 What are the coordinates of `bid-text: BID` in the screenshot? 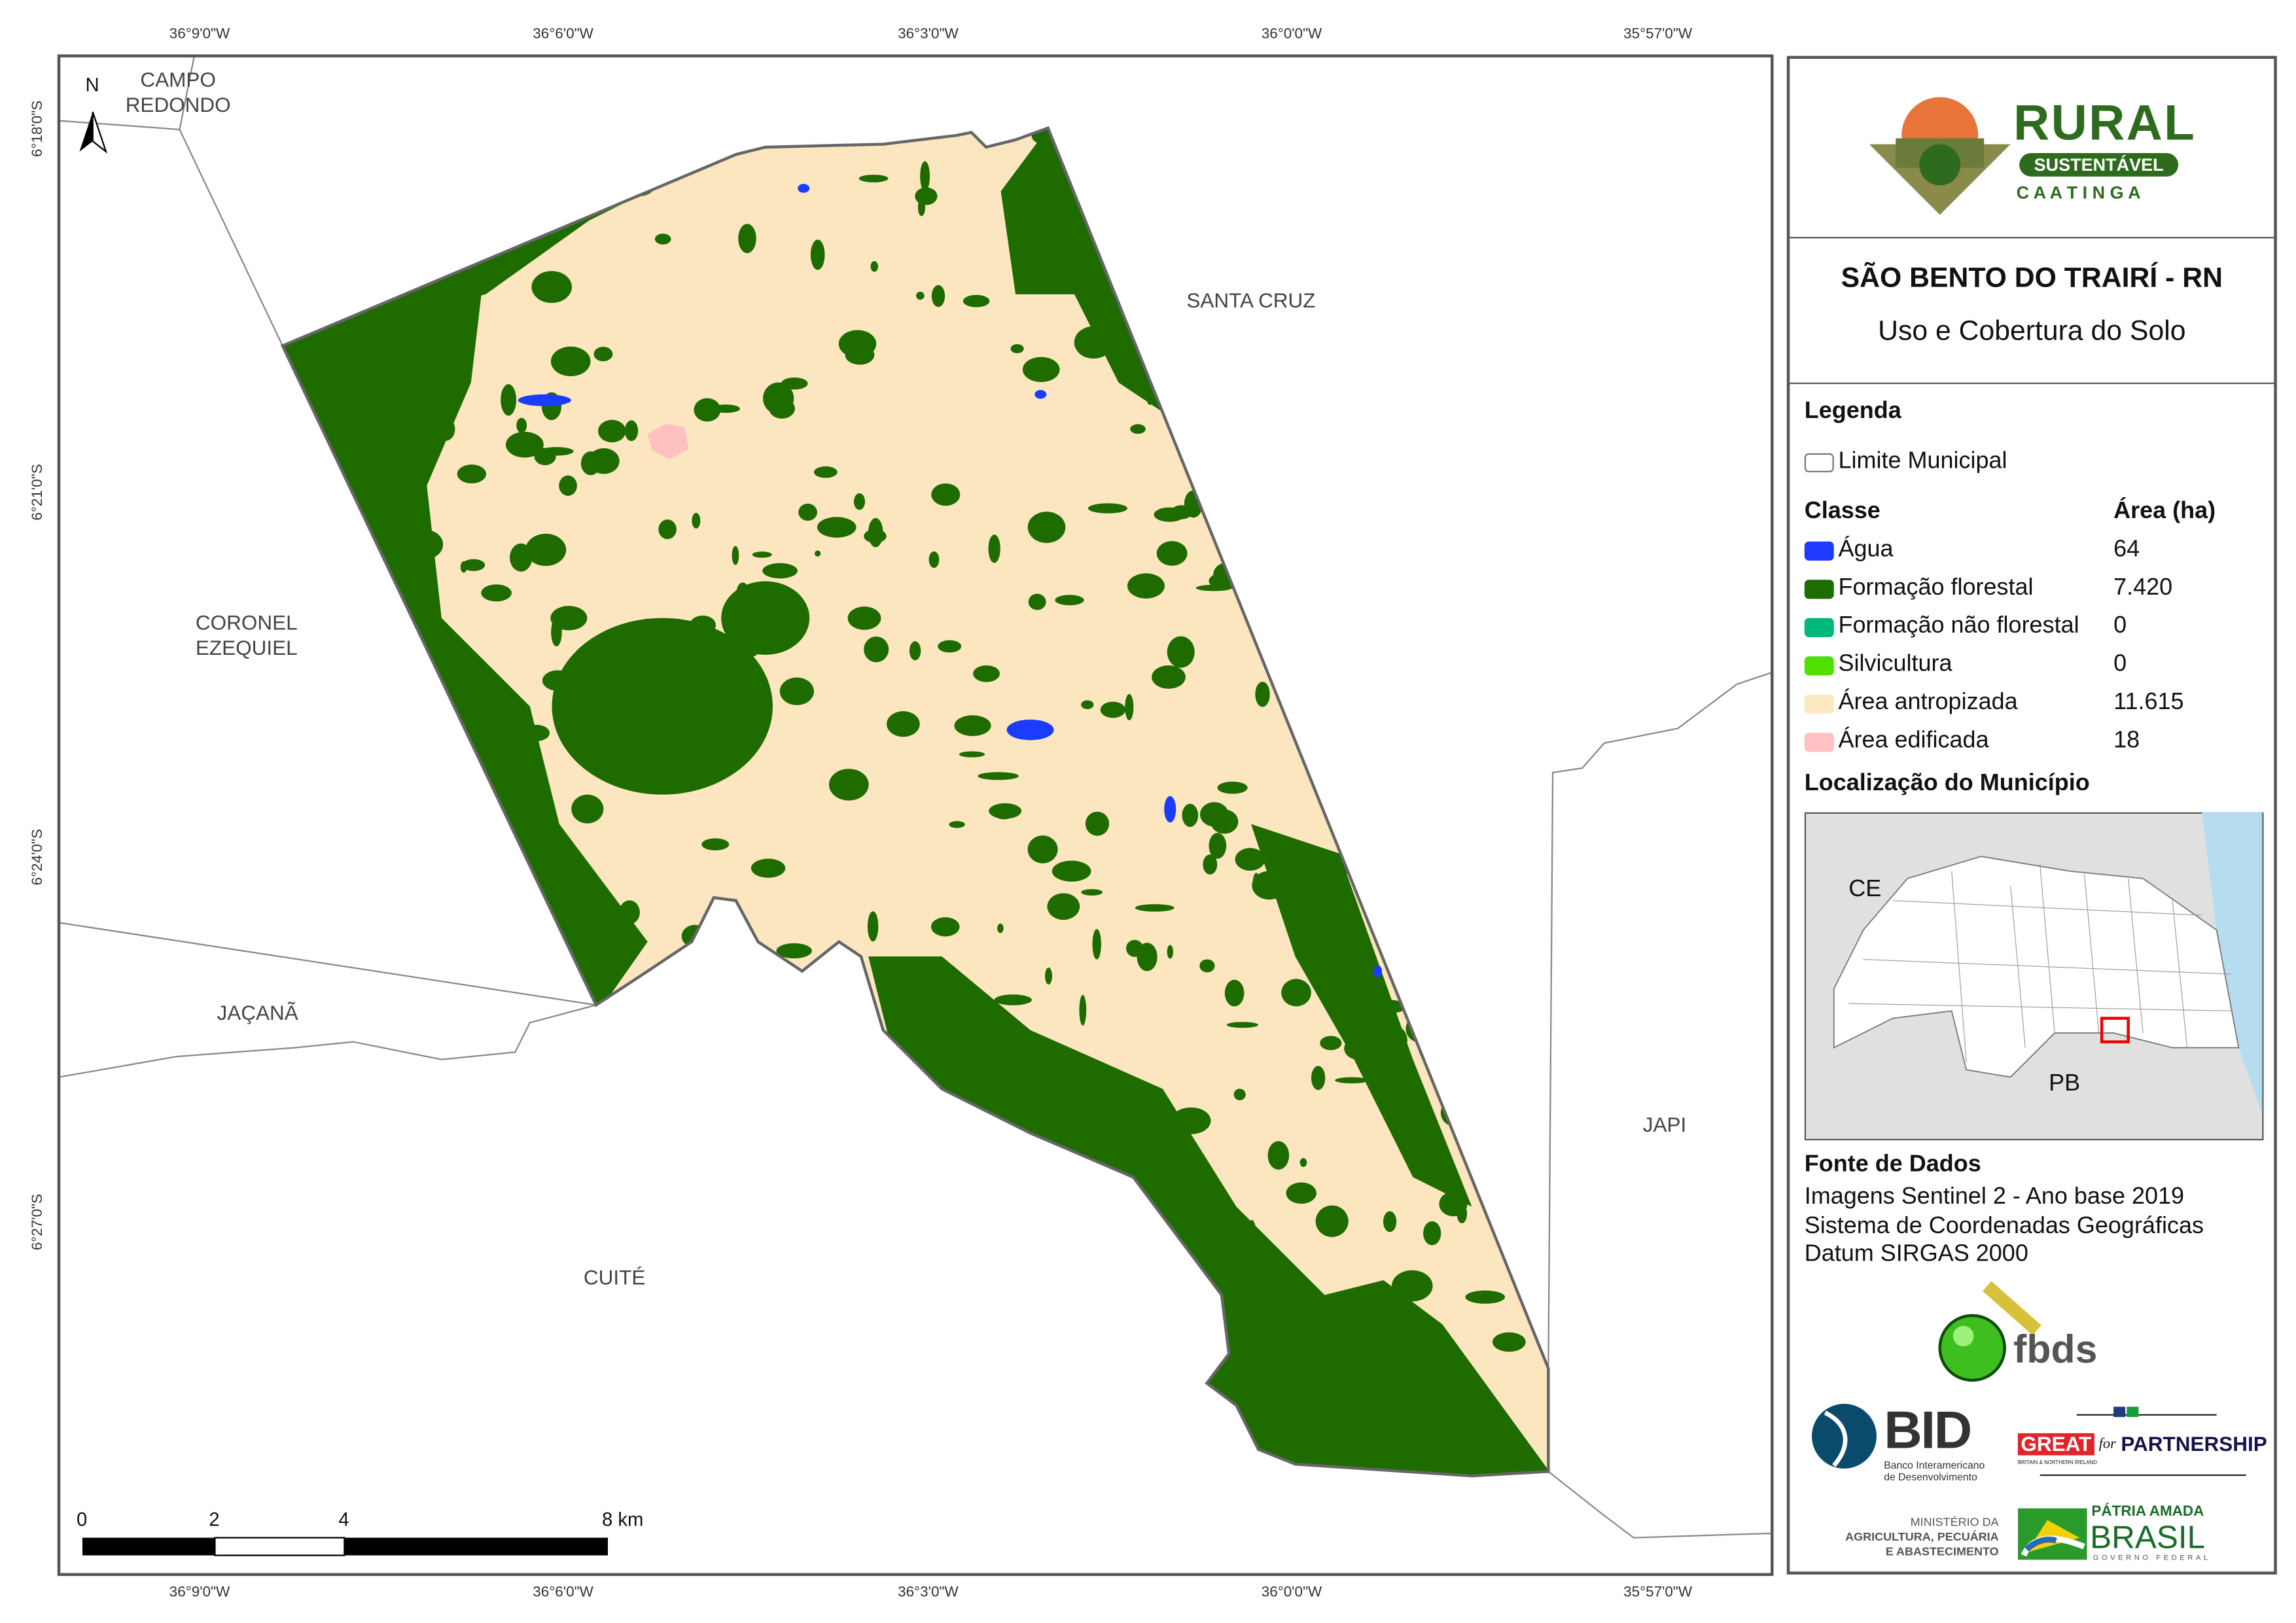 It's located at (1928, 1430).